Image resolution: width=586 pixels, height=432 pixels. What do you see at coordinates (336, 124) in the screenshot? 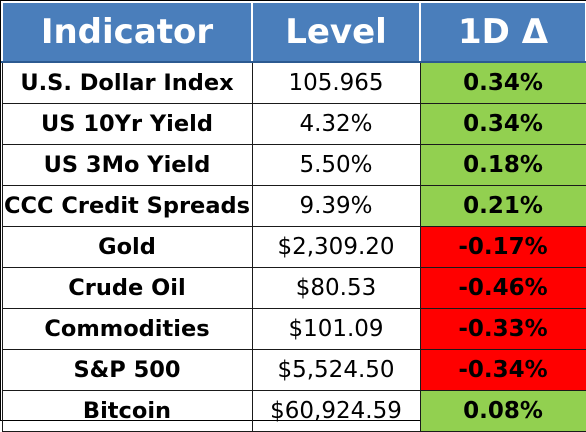
I see `level-value-cell: 4.32%` at bounding box center [336, 124].